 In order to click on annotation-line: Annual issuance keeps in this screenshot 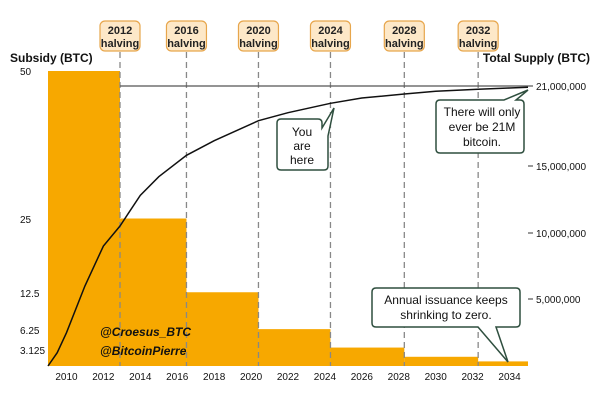, I will do `click(445, 300)`.